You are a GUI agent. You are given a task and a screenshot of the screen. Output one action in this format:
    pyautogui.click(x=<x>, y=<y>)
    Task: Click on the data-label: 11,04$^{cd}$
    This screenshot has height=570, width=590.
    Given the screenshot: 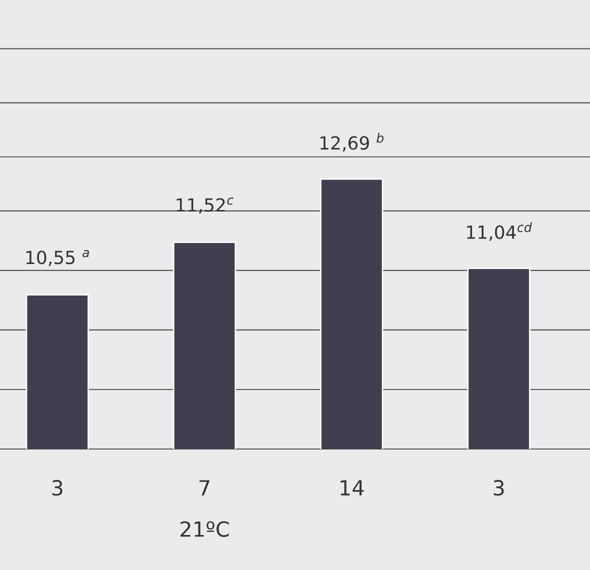 What is the action you would take?
    pyautogui.click(x=499, y=231)
    